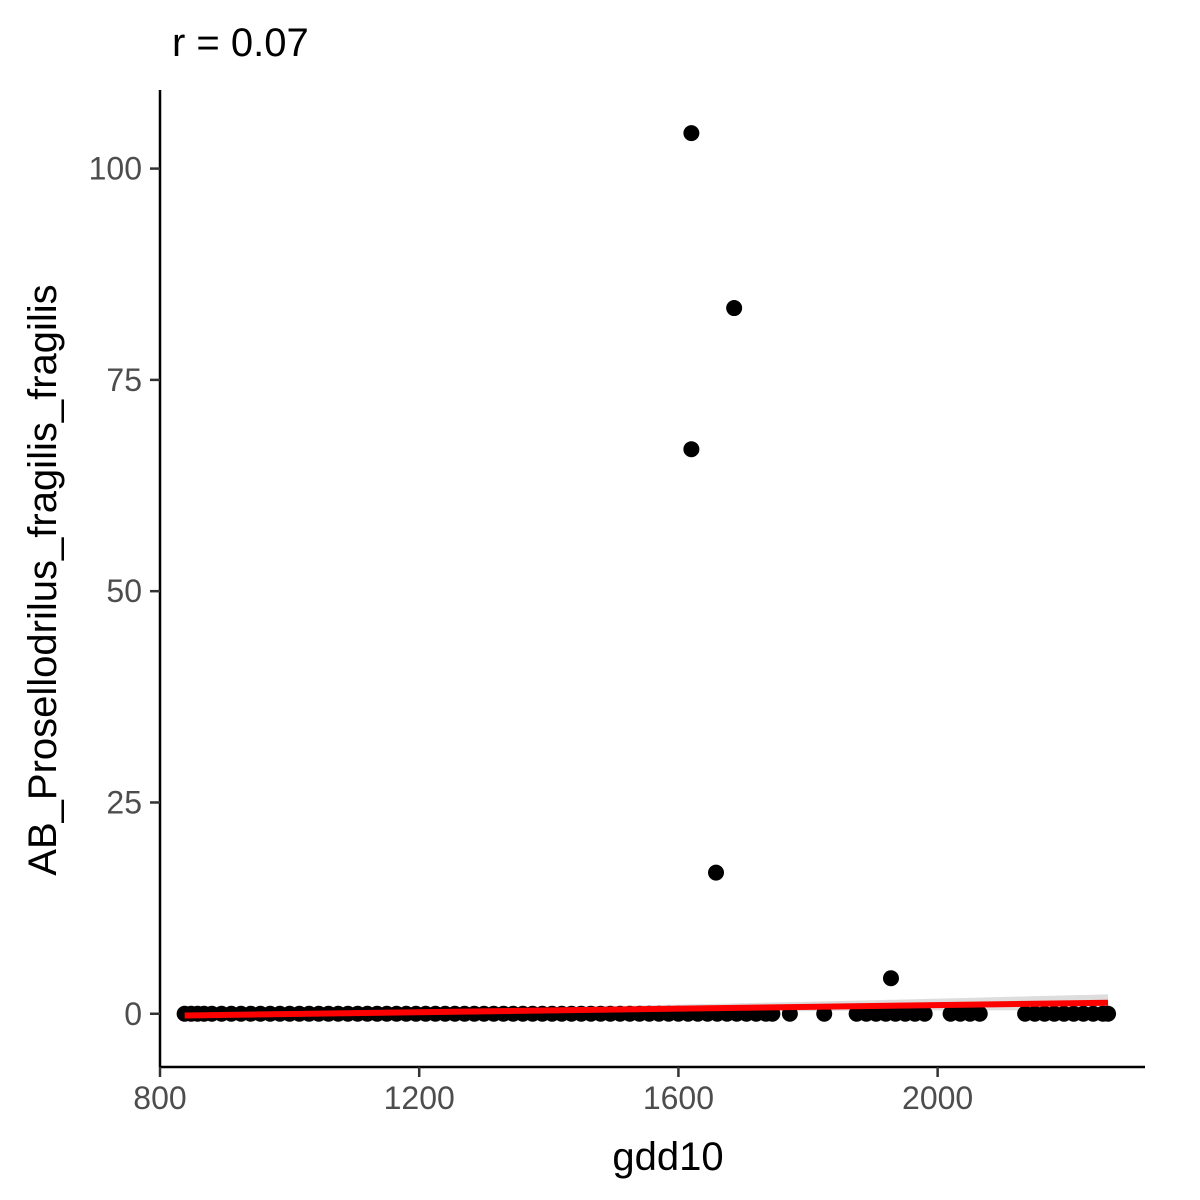 This screenshot has width=1200, height=1200. I want to click on y-tick-label: 0, so click(133, 1014).